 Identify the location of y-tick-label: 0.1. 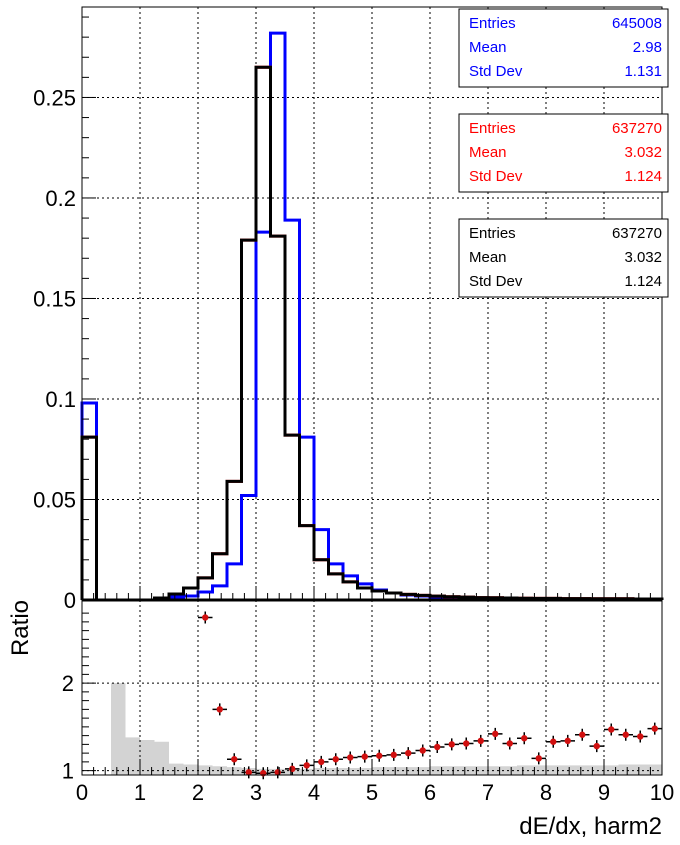
(60, 399).